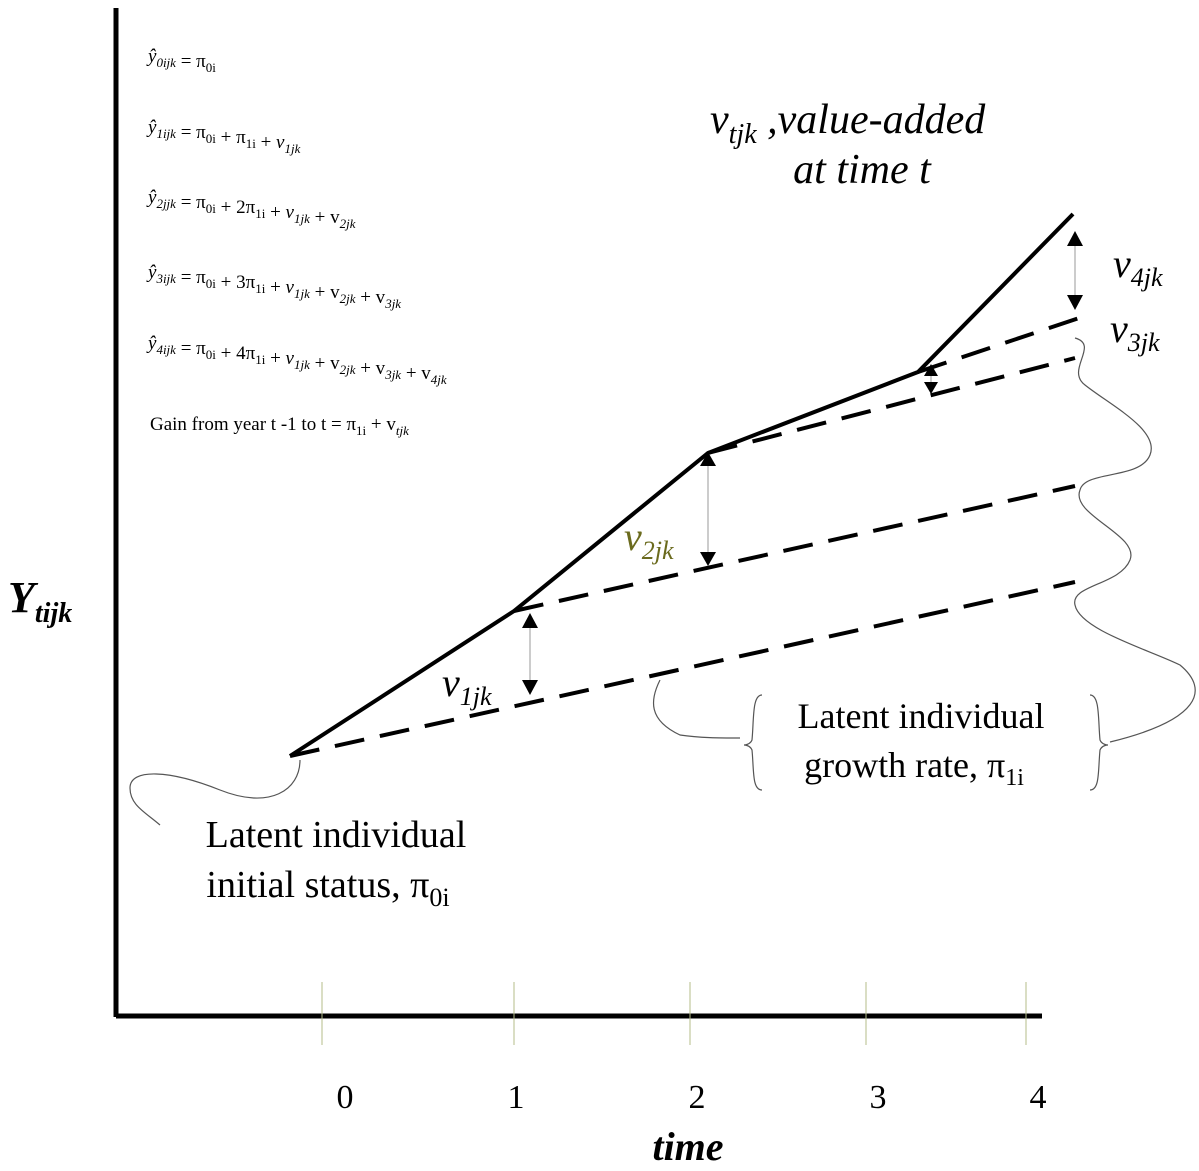 Image resolution: width=1199 pixels, height=1171 pixels. I want to click on x-axis-title: time, so click(687, 1146).